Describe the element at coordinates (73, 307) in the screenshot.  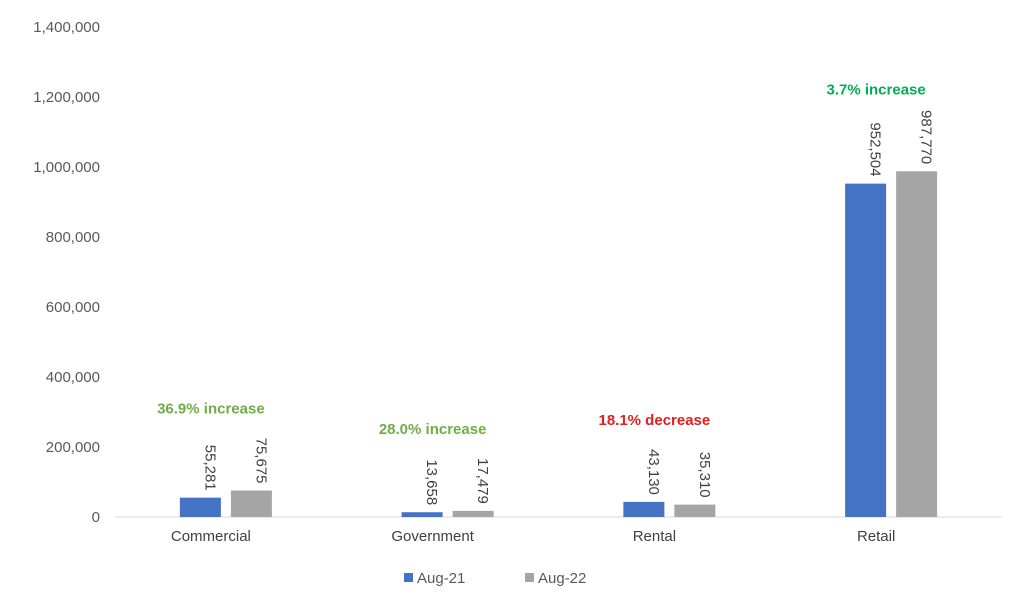
I see `y-tick-label: 600,000` at that location.